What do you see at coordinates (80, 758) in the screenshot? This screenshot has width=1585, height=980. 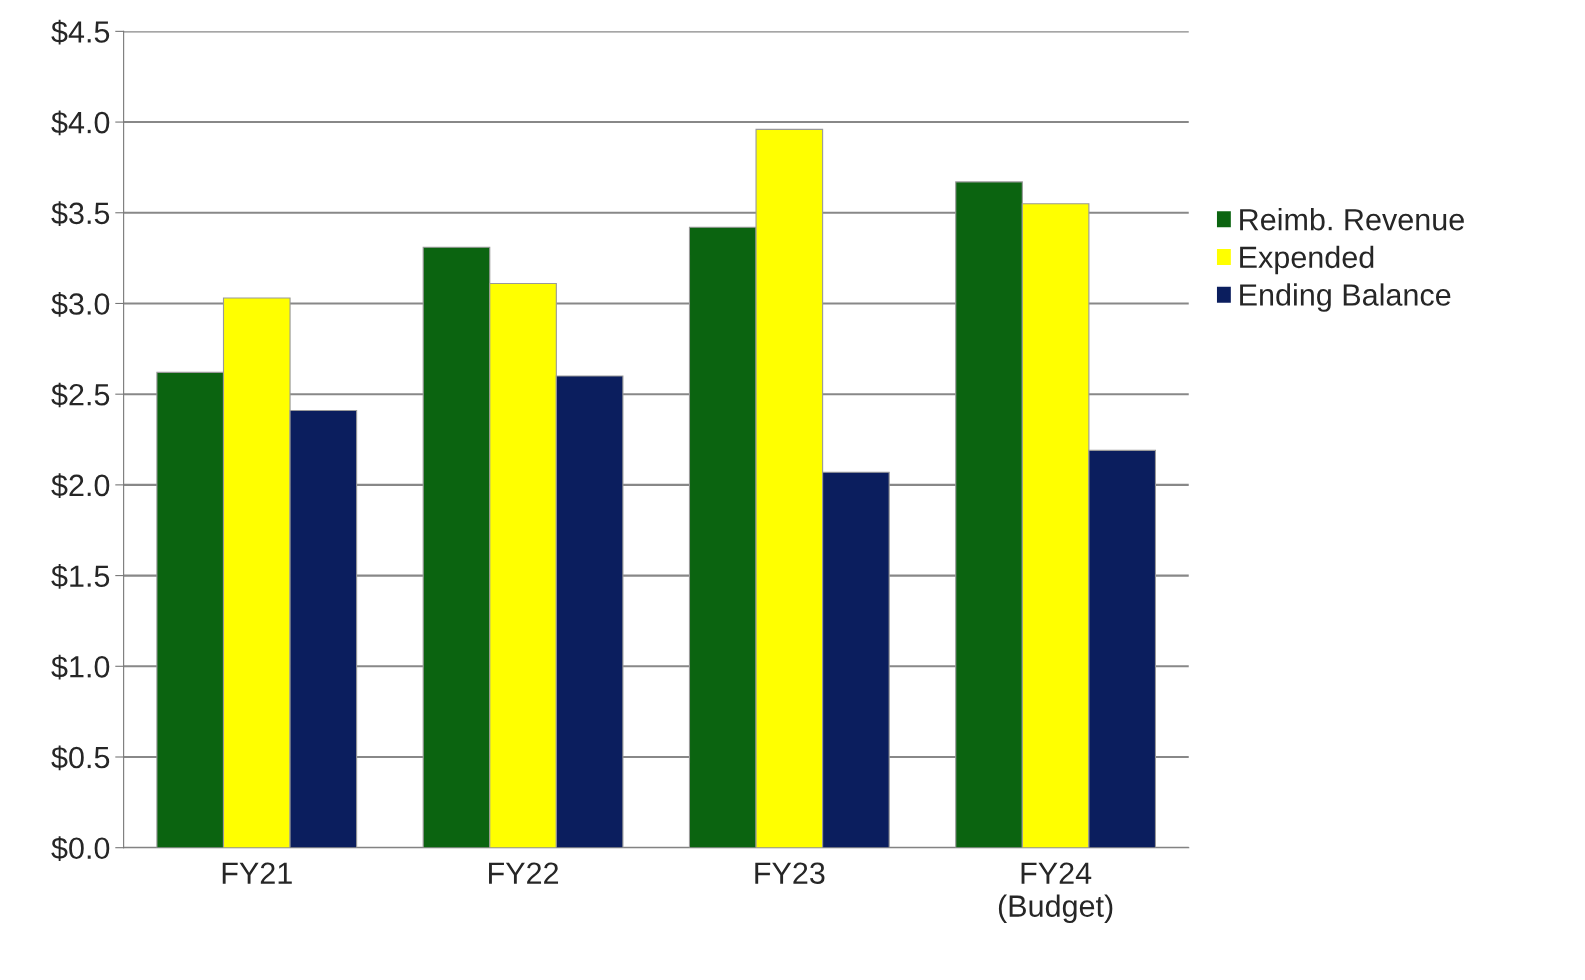 I see `y-tick-label: $0.5` at bounding box center [80, 758].